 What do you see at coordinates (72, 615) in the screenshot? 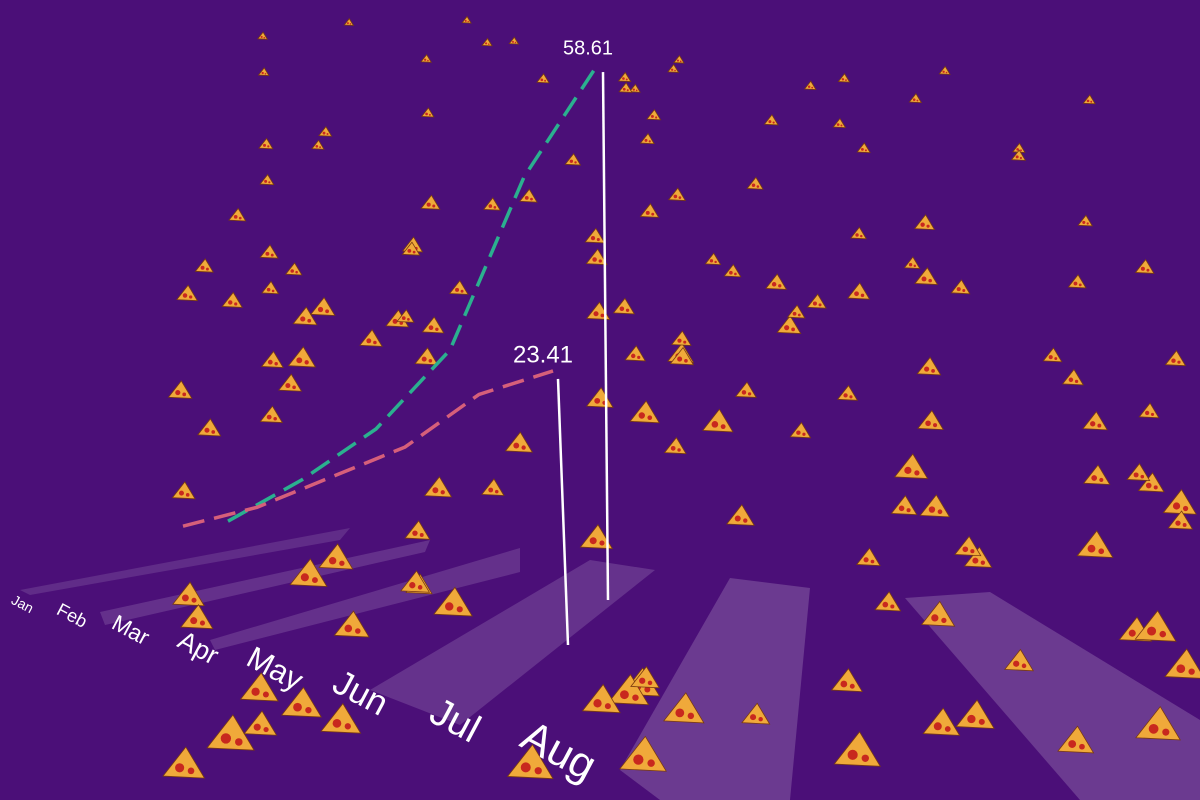
I see `x-tick-label: Feb` at bounding box center [72, 615].